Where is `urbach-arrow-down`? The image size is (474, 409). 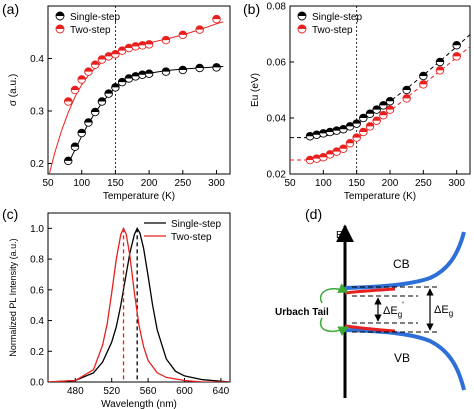 urbach-arrow-down is located at coordinates (334, 326).